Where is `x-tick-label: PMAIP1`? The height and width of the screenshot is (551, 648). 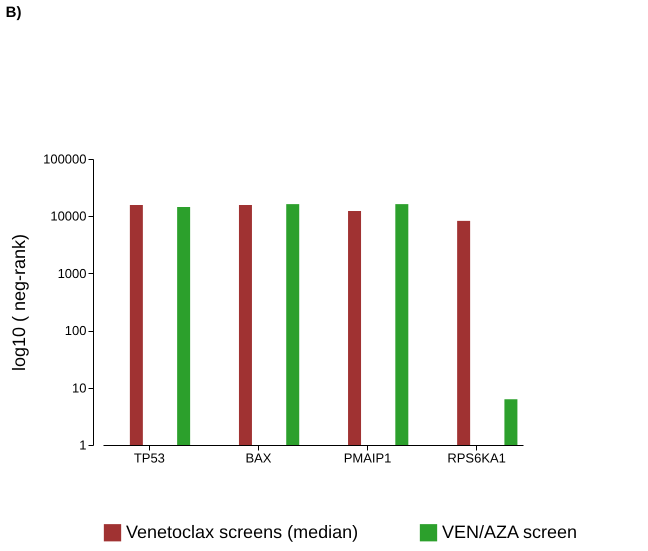 x-tick-label: PMAIP1 is located at coordinates (368, 458).